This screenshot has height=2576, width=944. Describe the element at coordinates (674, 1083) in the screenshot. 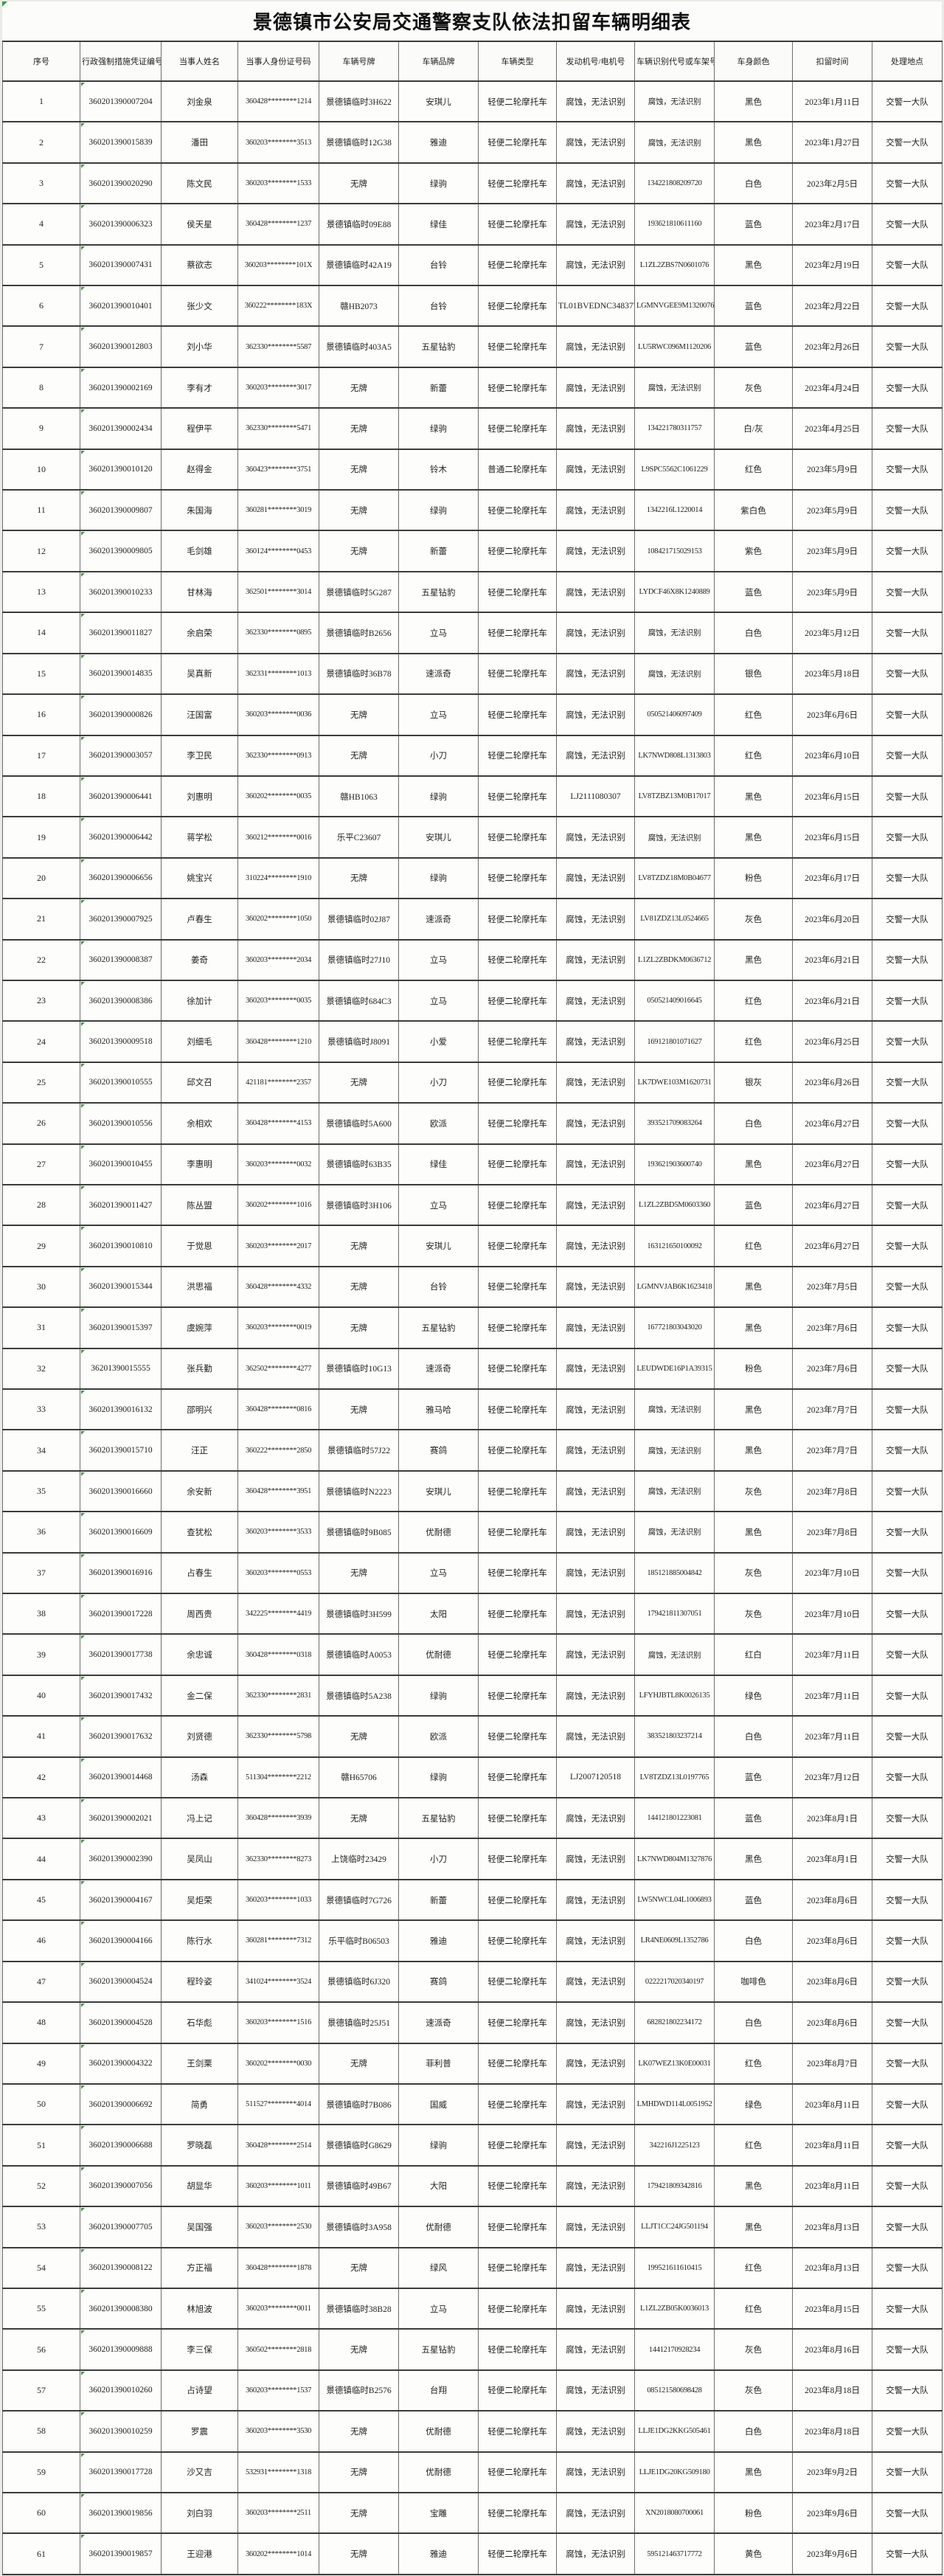

I see `cell-vin: LK7DWE103M1620731` at that location.